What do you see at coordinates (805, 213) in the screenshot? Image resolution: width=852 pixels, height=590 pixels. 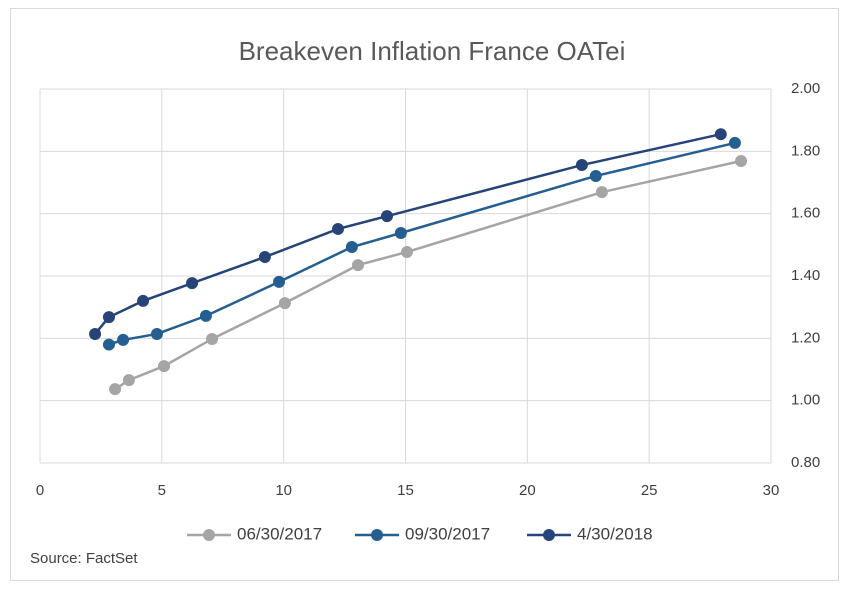 I see `y-tick-label: 1.60` at bounding box center [805, 213].